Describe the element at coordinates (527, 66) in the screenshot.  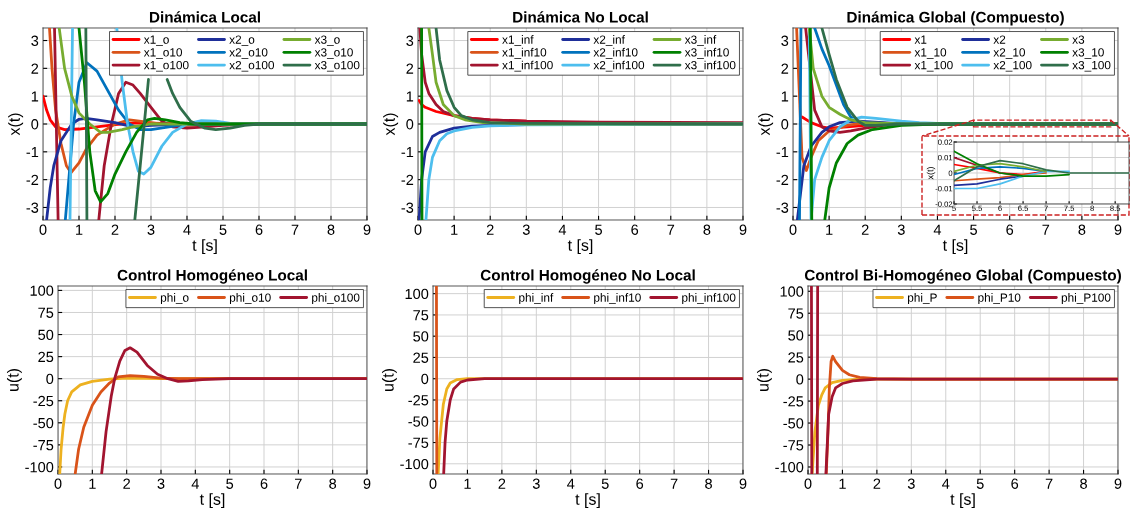
I see `legend-label: x1_inf100` at that location.